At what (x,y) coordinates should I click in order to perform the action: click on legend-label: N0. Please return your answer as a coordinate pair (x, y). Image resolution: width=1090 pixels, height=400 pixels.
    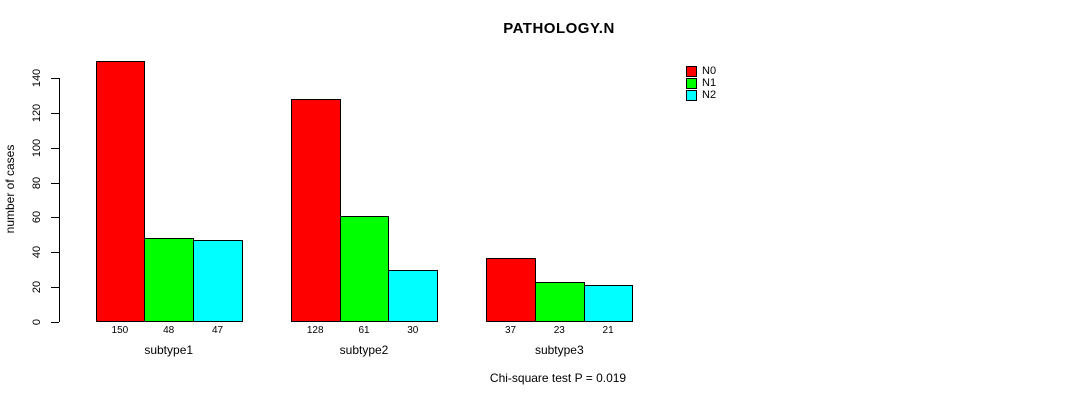
    Looking at the image, I should click on (709, 71).